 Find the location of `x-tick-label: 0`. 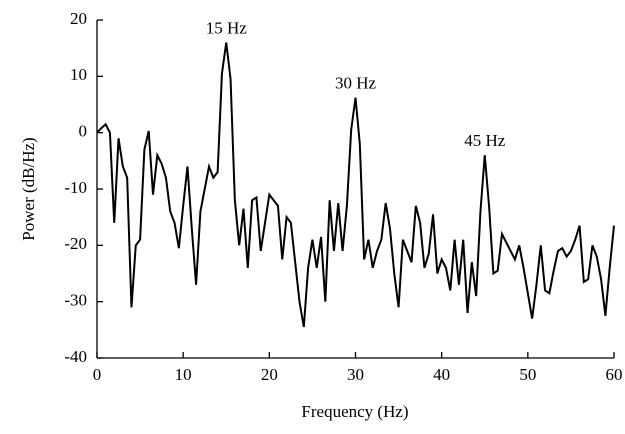

x-tick-label: 0 is located at coordinates (97, 374).